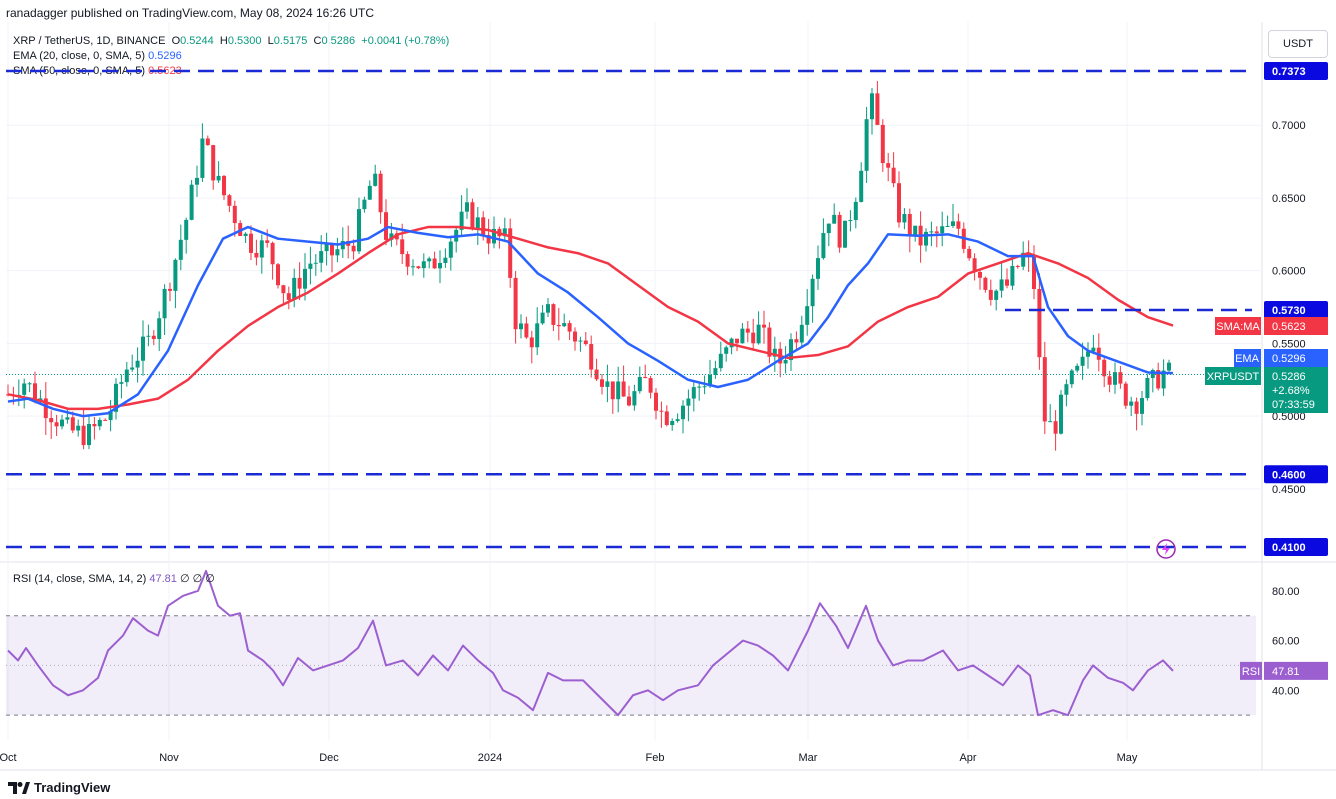 The height and width of the screenshot is (799, 1336). Describe the element at coordinates (329, 758) in the screenshot. I see `time-tick-label: Dec` at that location.